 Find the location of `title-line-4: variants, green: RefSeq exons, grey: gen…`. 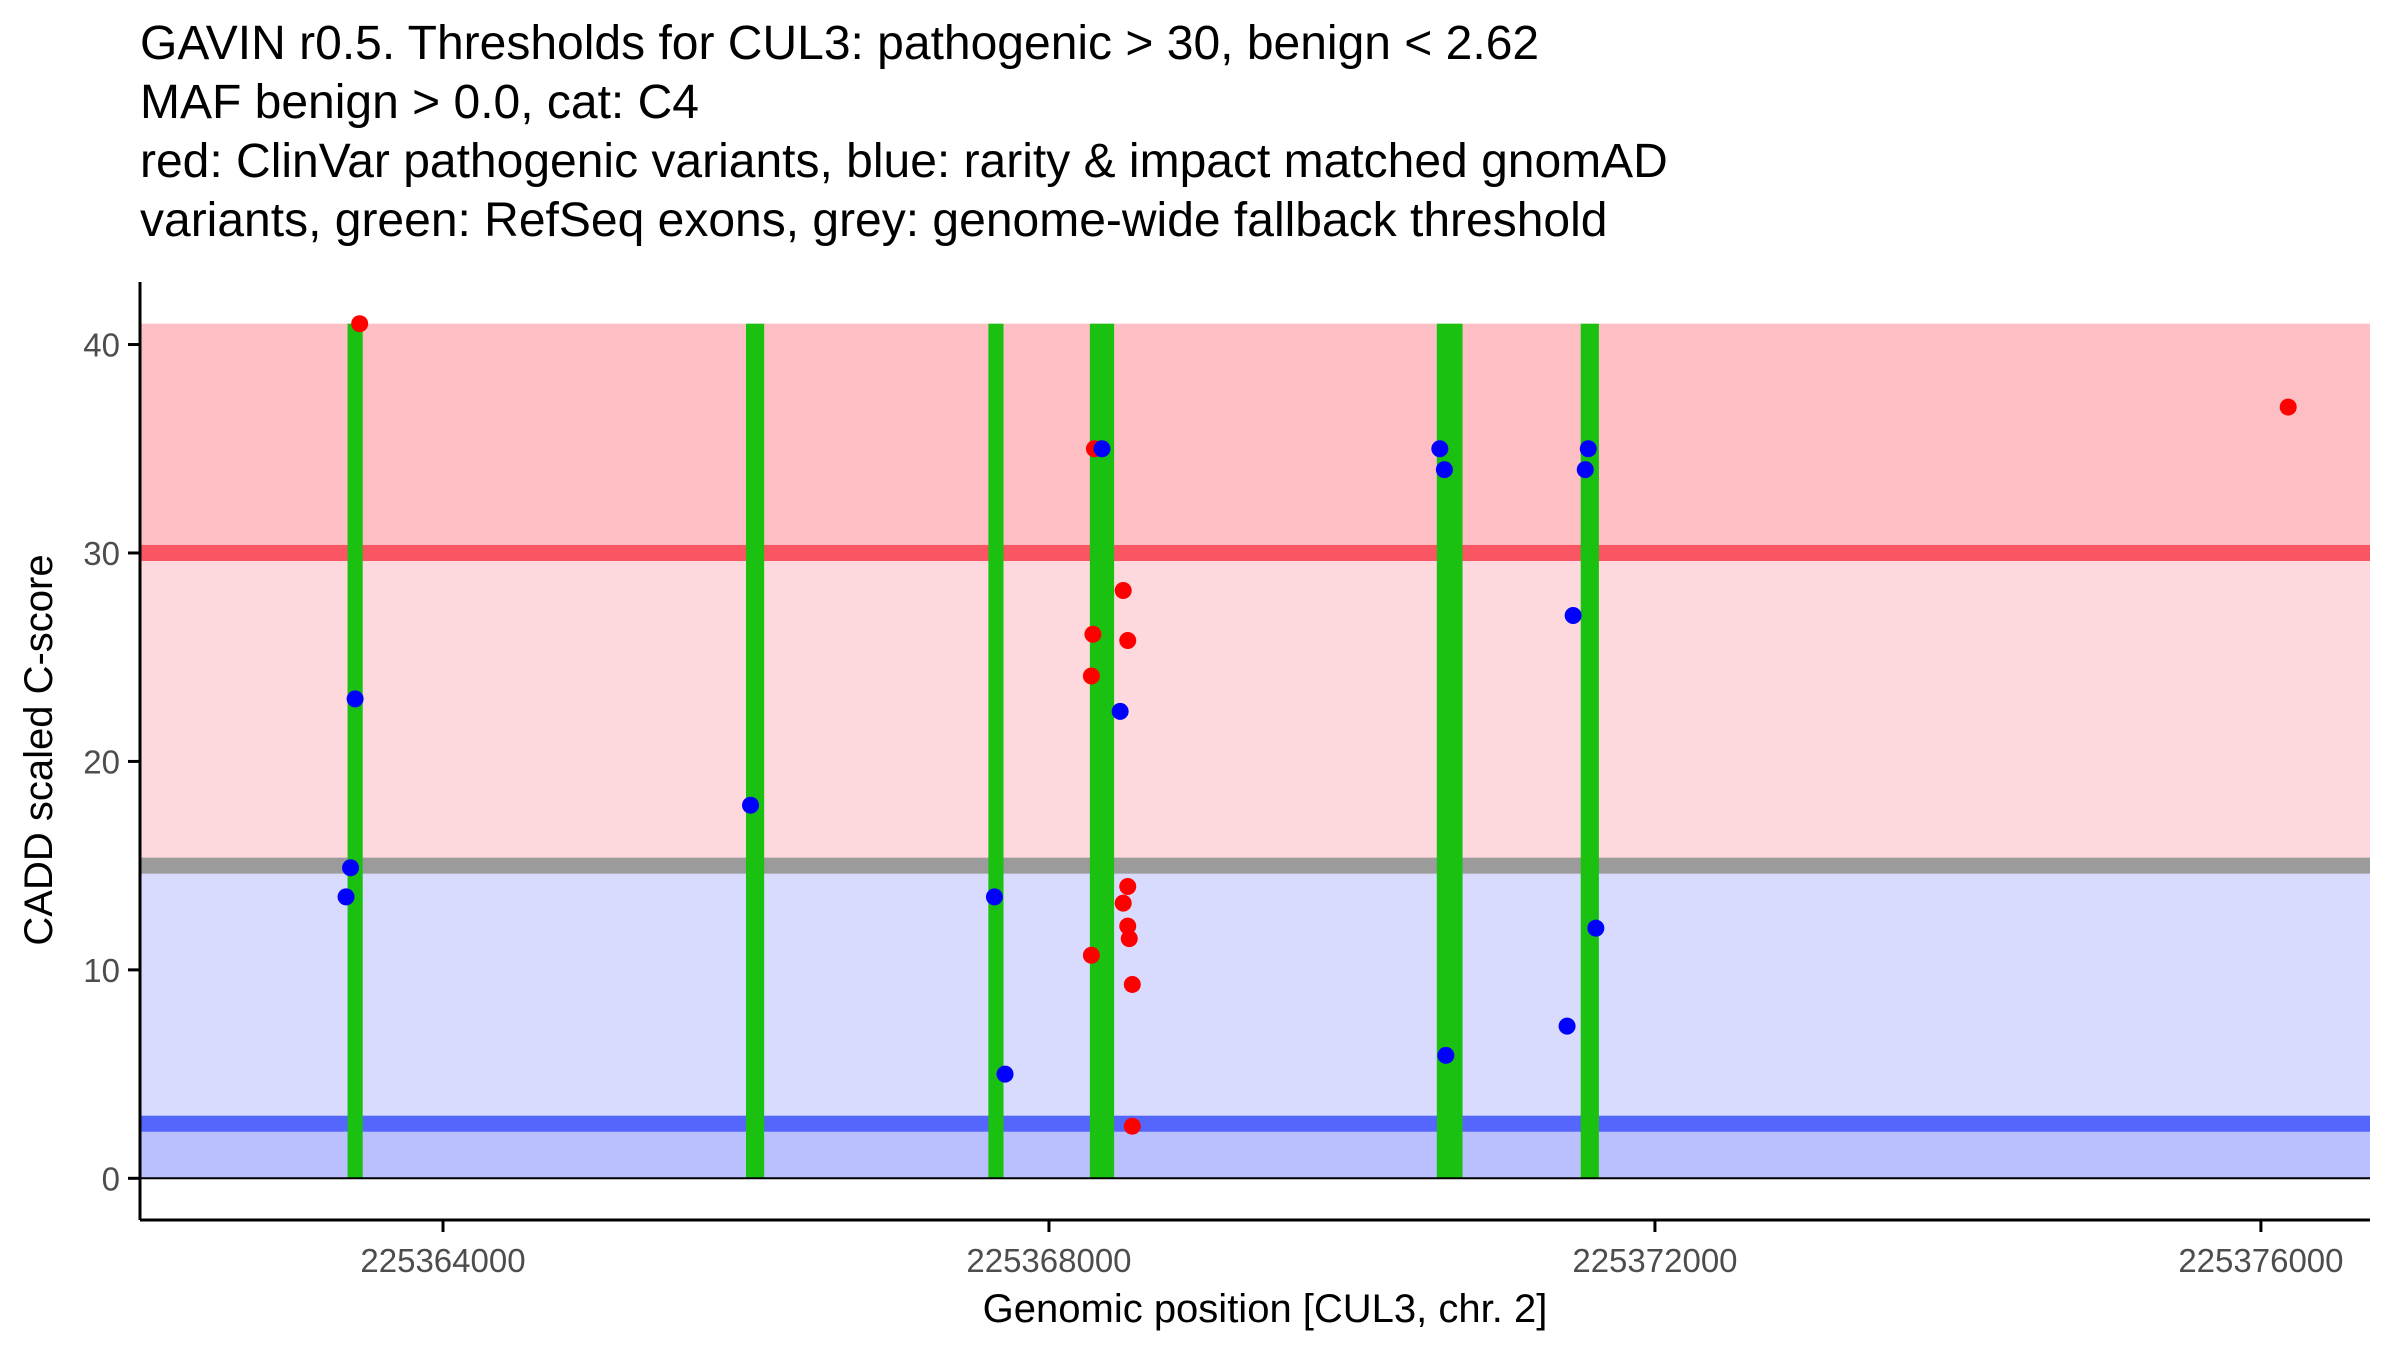

title-line-4: variants, green: RefSeq exons, grey: gen… is located at coordinates (874, 220).